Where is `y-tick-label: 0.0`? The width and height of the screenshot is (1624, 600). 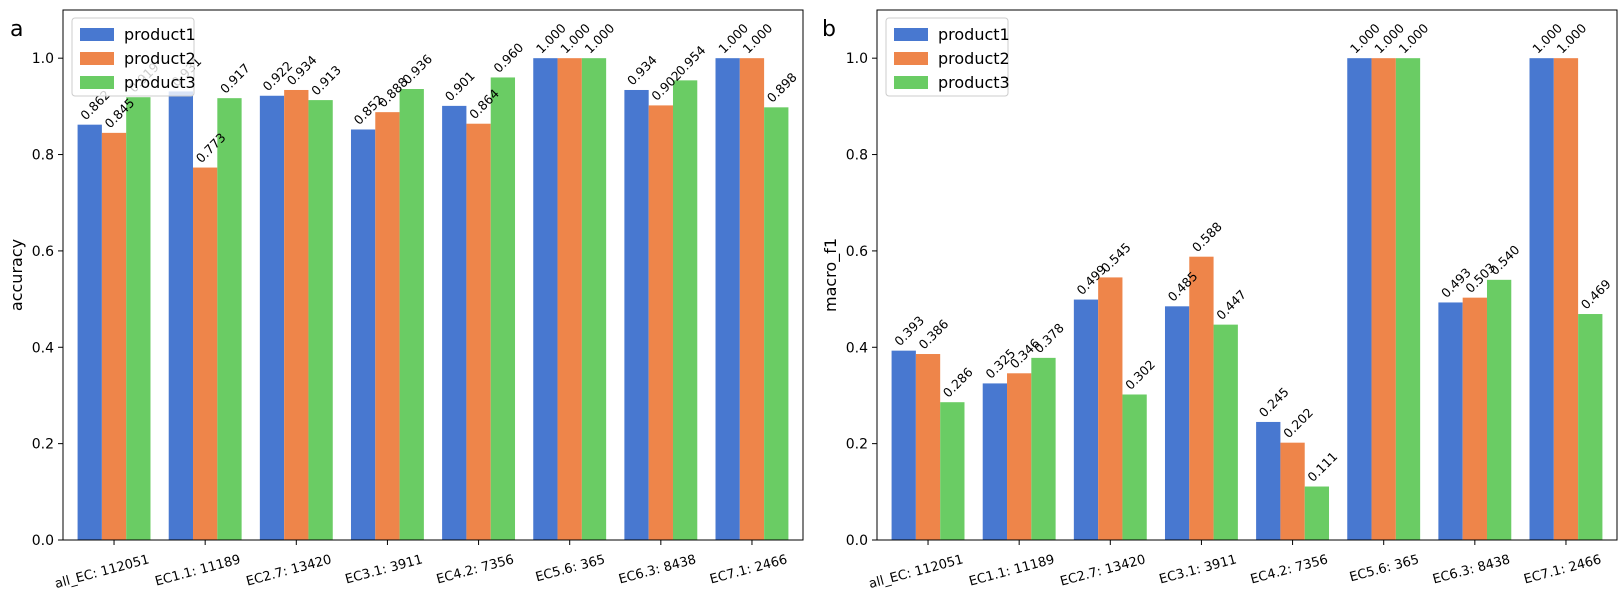 y-tick-label: 0.0 is located at coordinates (857, 541).